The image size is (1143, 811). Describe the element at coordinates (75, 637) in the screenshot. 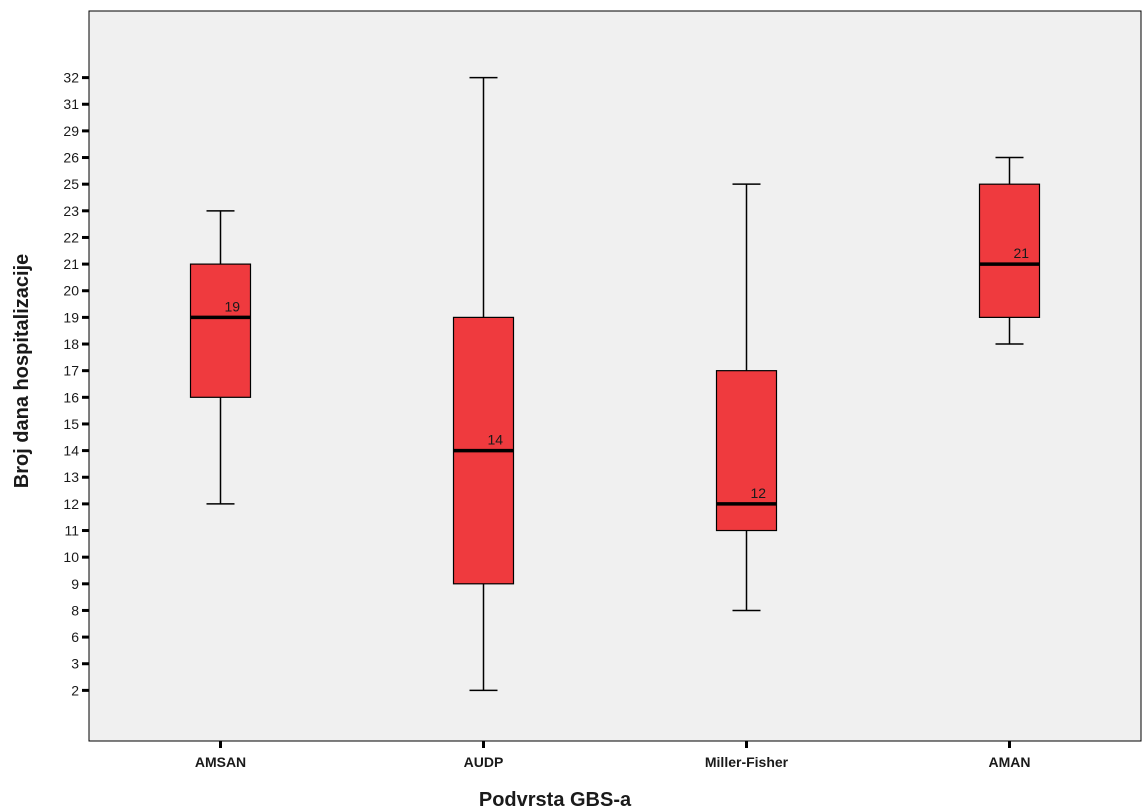

I see `y-tick-label: 6` at that location.